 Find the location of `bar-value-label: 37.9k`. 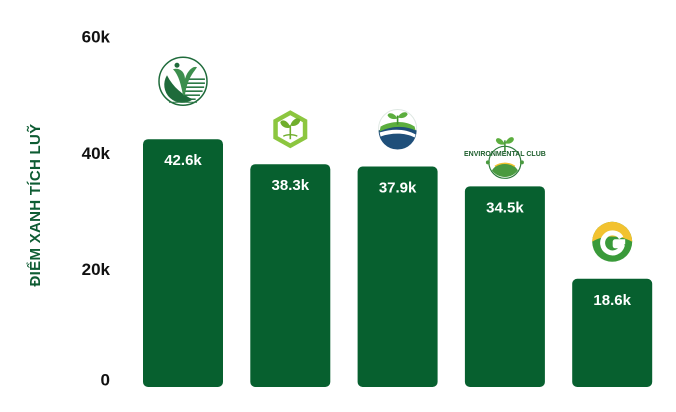

bar-value-label: 37.9k is located at coordinates (398, 188).